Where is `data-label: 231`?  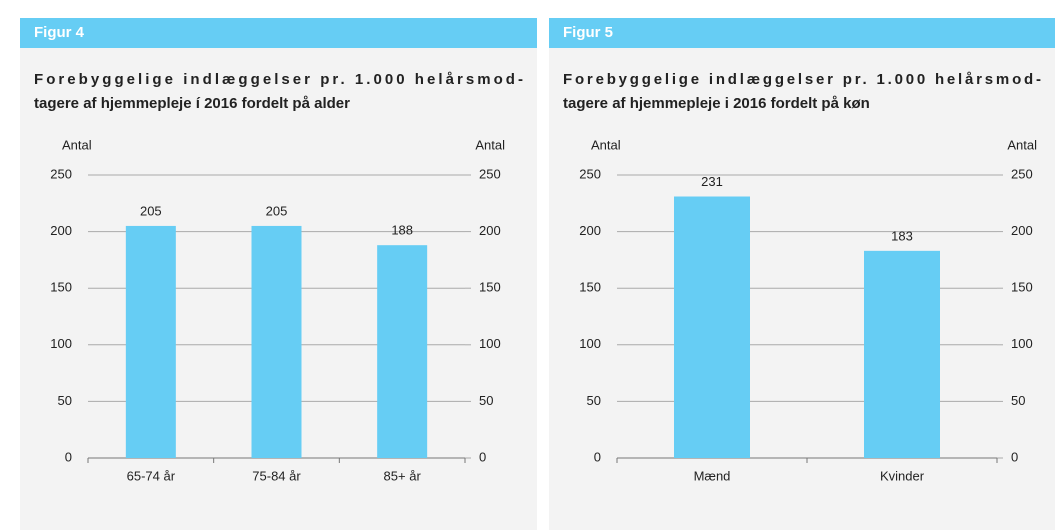
data-label: 231 is located at coordinates (712, 181).